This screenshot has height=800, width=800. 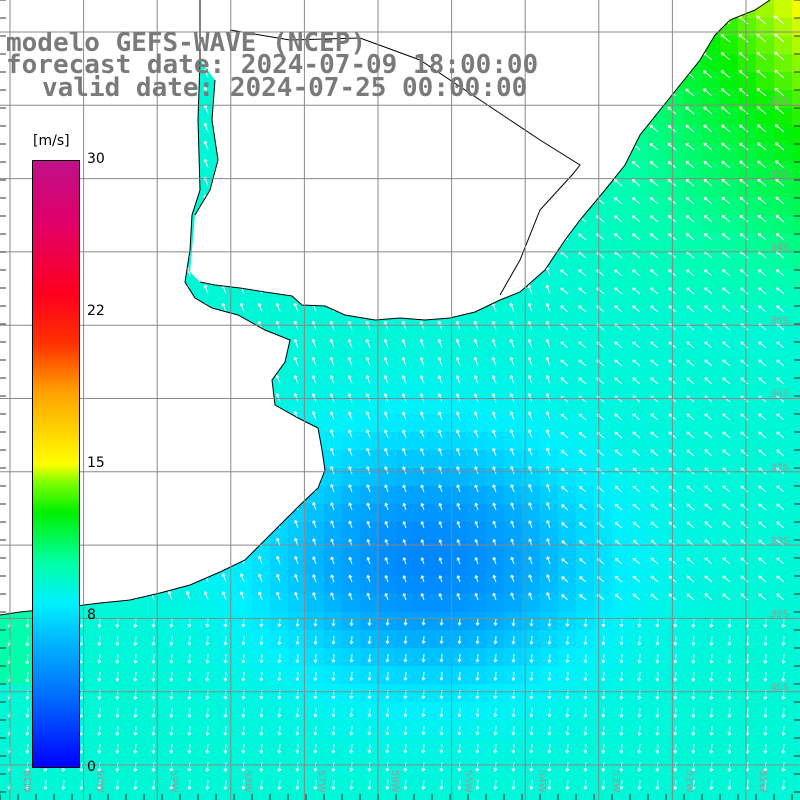 I want to click on latitude-label: 40S, so click(x=779, y=687).